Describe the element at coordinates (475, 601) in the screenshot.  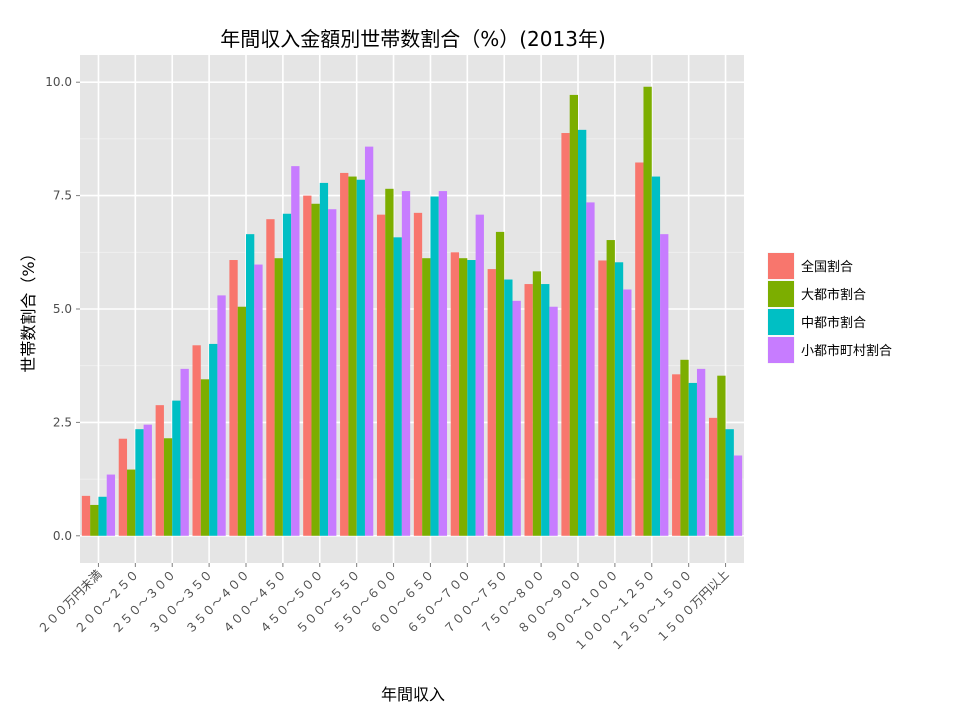
I see `x-tick-label: ７００～７５０` at that location.